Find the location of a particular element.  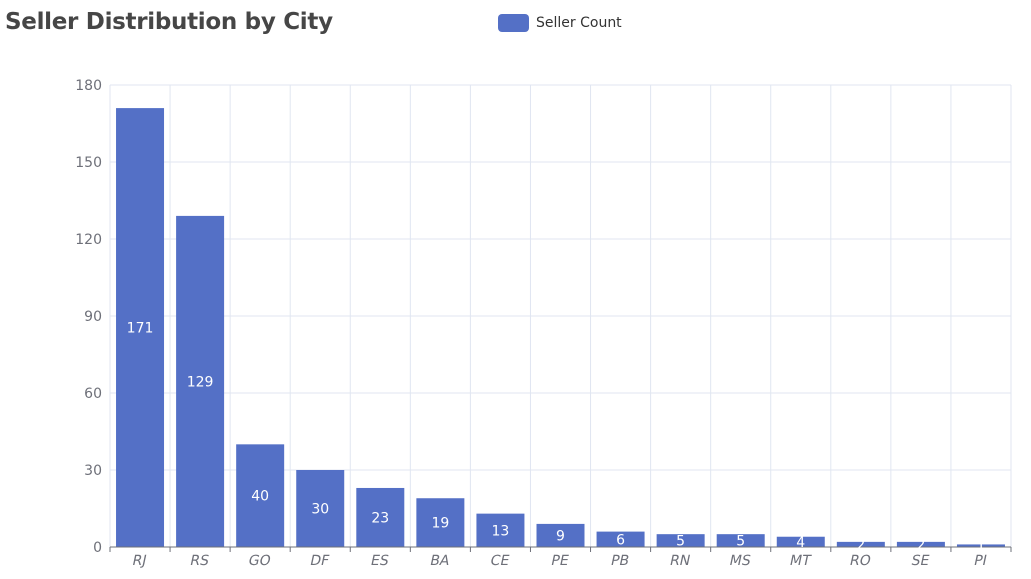

bar-mt is located at coordinates (800, 541).